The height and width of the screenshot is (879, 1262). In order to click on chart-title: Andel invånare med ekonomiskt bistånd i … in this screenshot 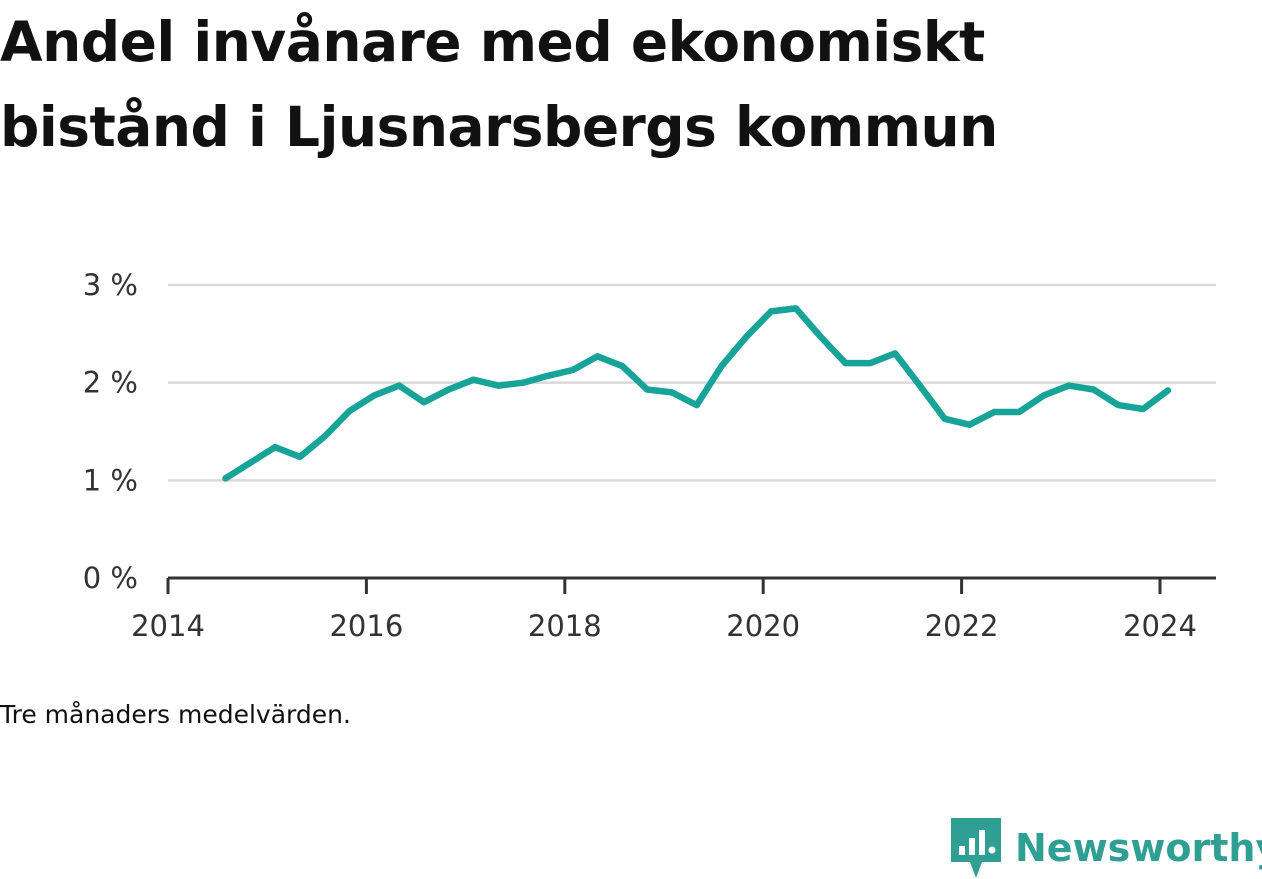, I will do `click(499, 84)`.